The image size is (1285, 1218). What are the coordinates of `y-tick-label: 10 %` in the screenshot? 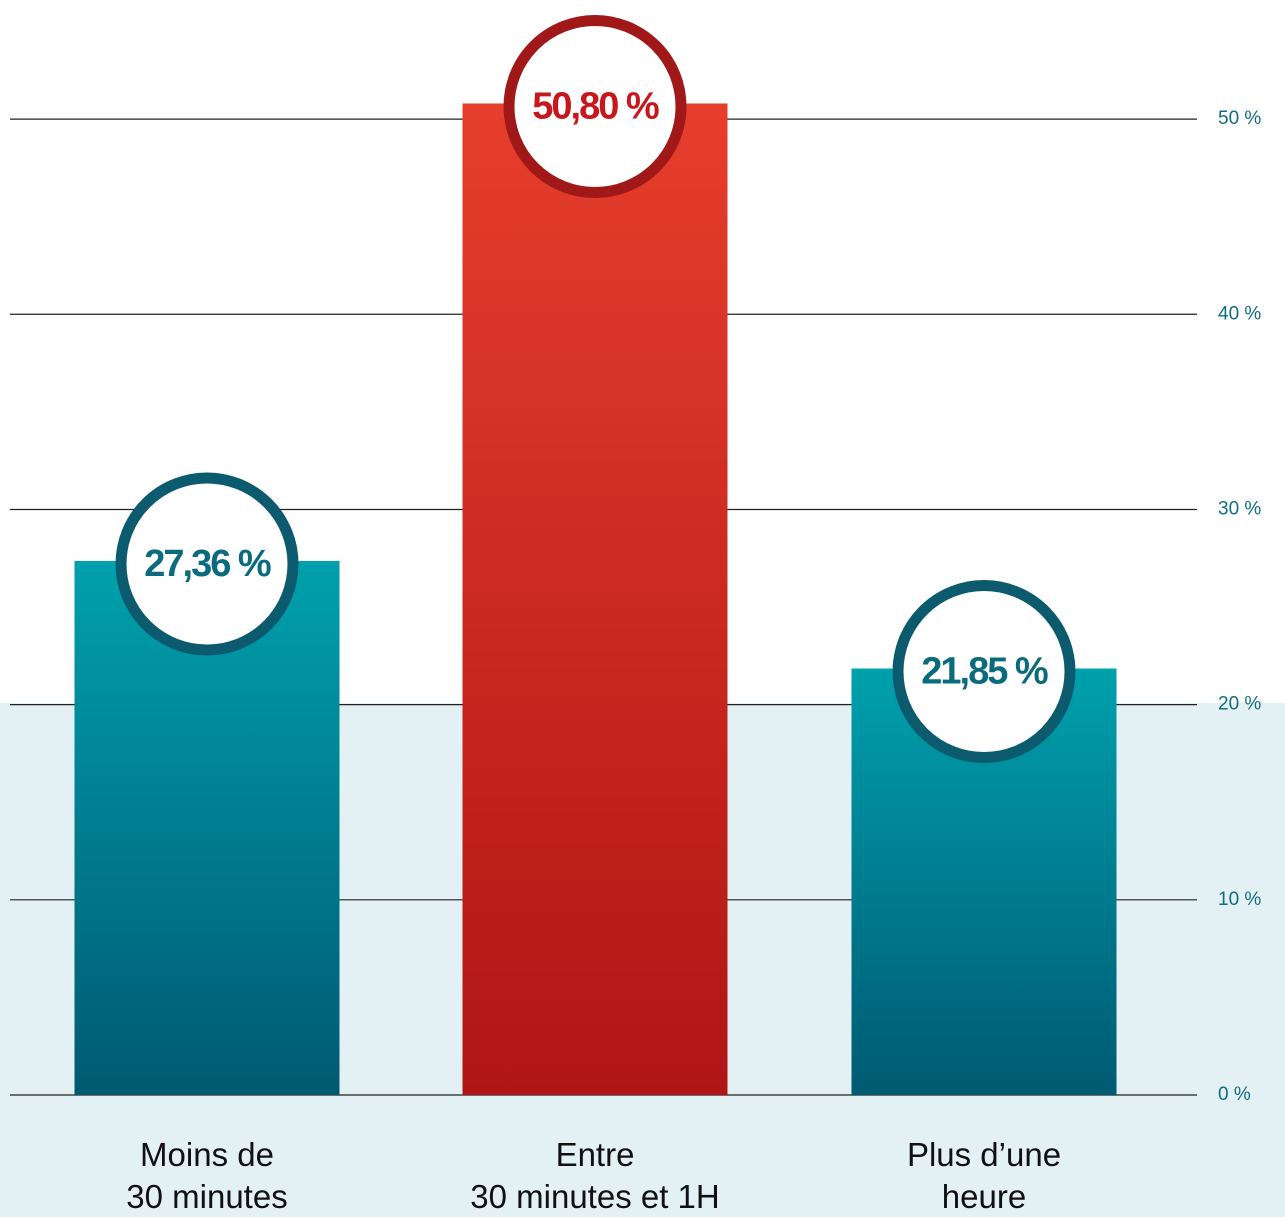 It's located at (1239, 899).